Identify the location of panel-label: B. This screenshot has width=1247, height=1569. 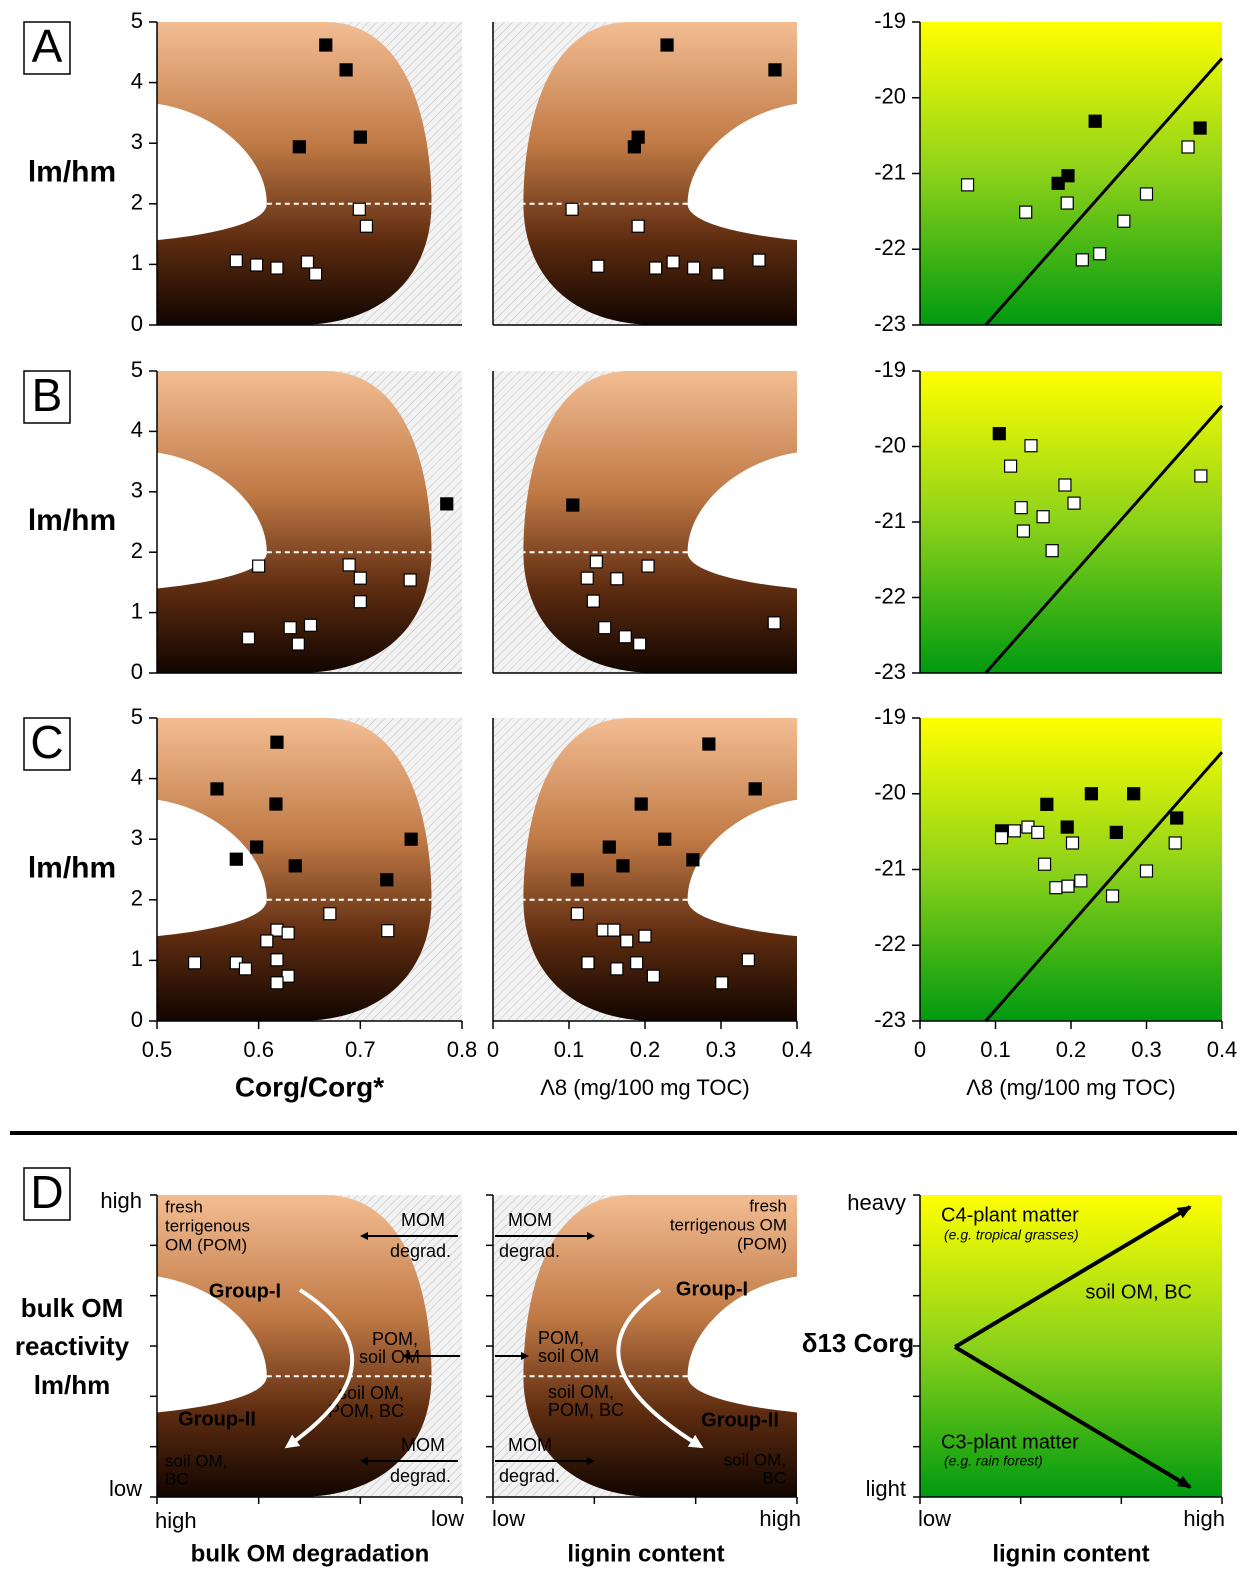
(47, 395).